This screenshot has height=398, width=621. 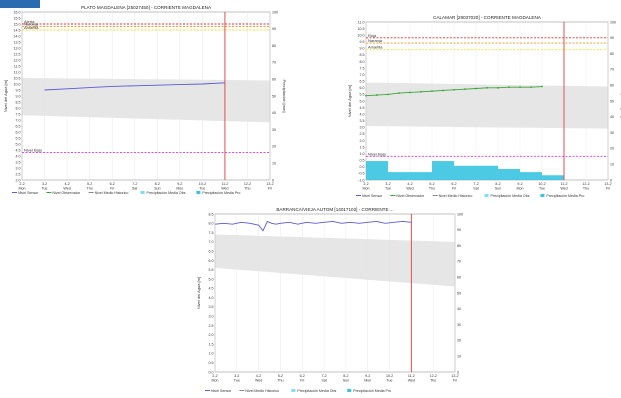 What do you see at coordinates (157, 189) in the screenshot?
I see `x-tick-day: Sun` at bounding box center [157, 189].